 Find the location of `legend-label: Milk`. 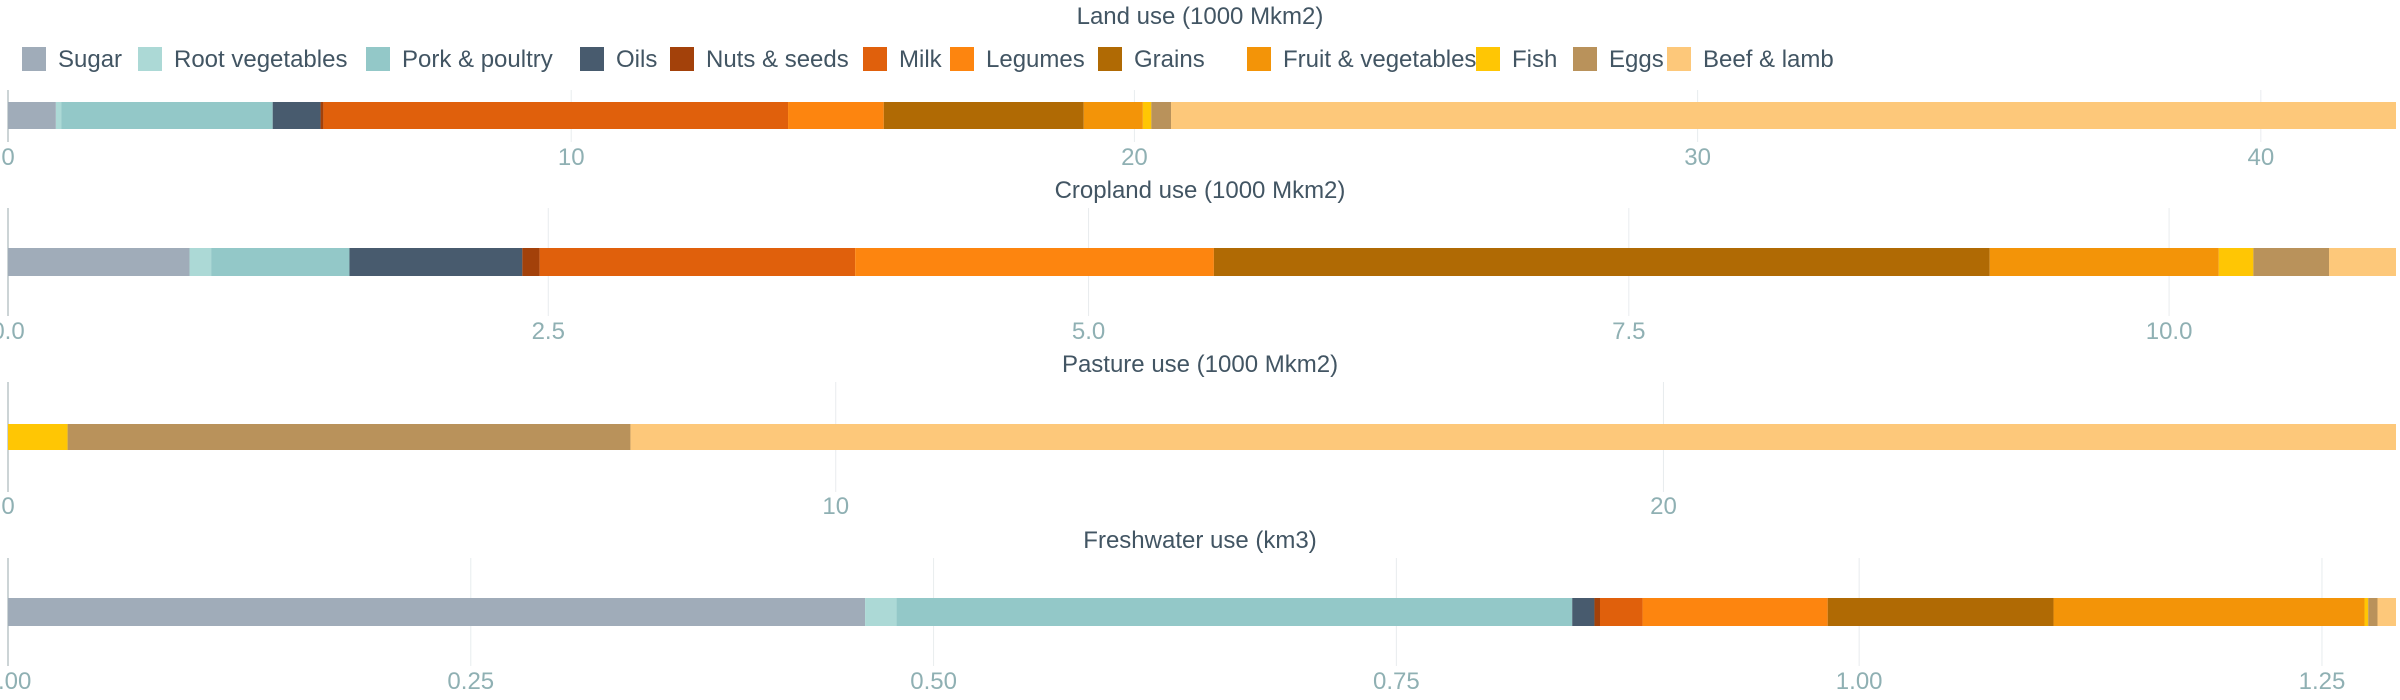

legend-label: Milk is located at coordinates (921, 59).